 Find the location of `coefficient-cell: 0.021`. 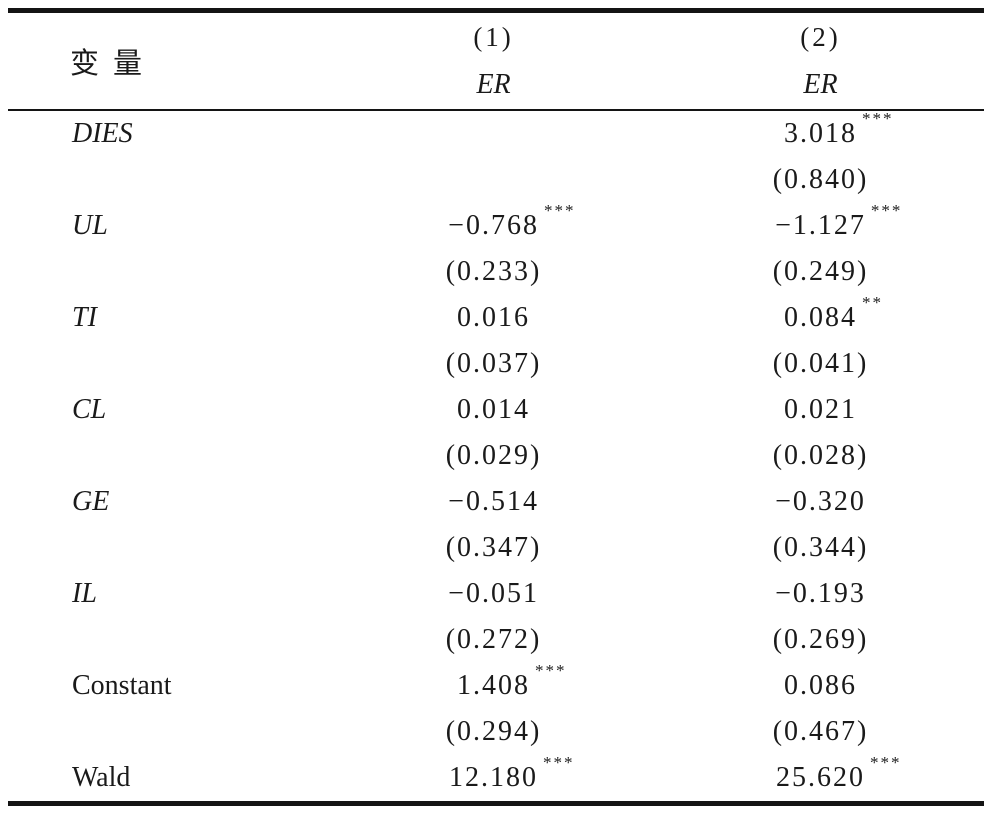

coefficient-cell: 0.021 is located at coordinates (820, 410).